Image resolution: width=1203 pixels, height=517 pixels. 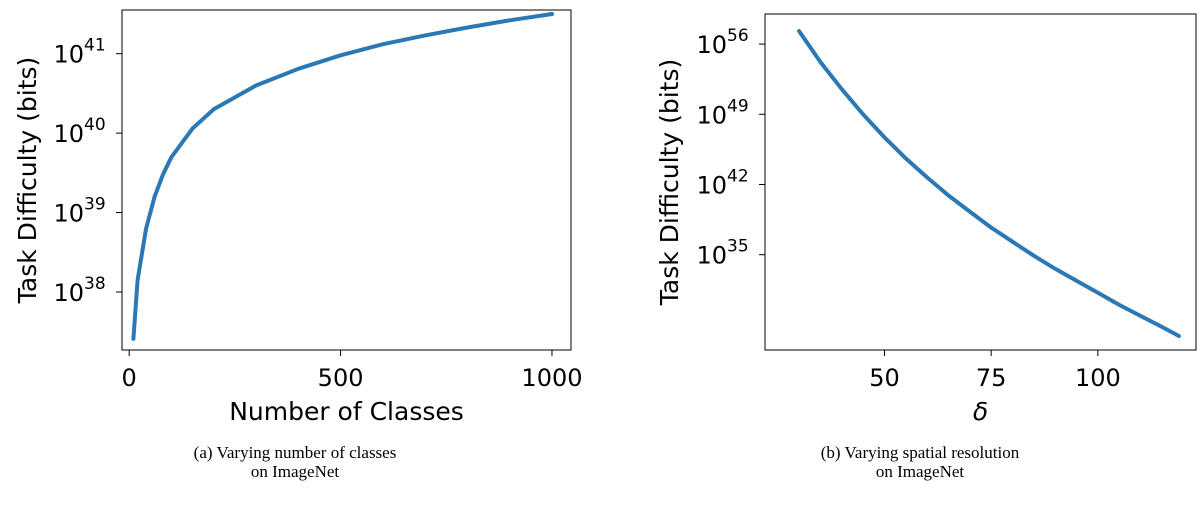 I want to click on chart-a-xtick-label: 1000, so click(x=551, y=378).